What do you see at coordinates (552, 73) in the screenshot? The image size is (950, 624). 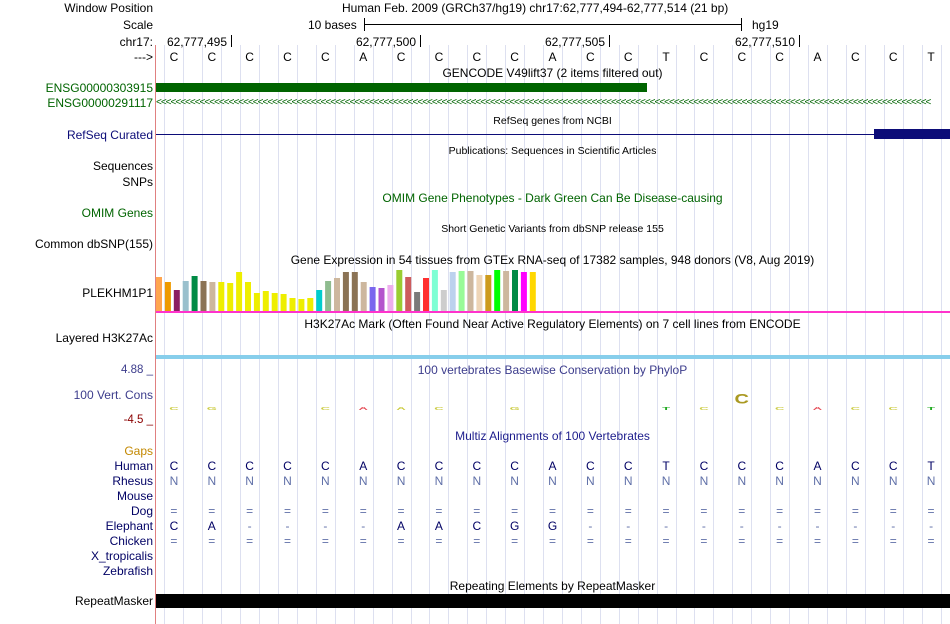 I see `gencode-track-title: GENCODE V49lift37 (2 items filtered out)` at bounding box center [552, 73].